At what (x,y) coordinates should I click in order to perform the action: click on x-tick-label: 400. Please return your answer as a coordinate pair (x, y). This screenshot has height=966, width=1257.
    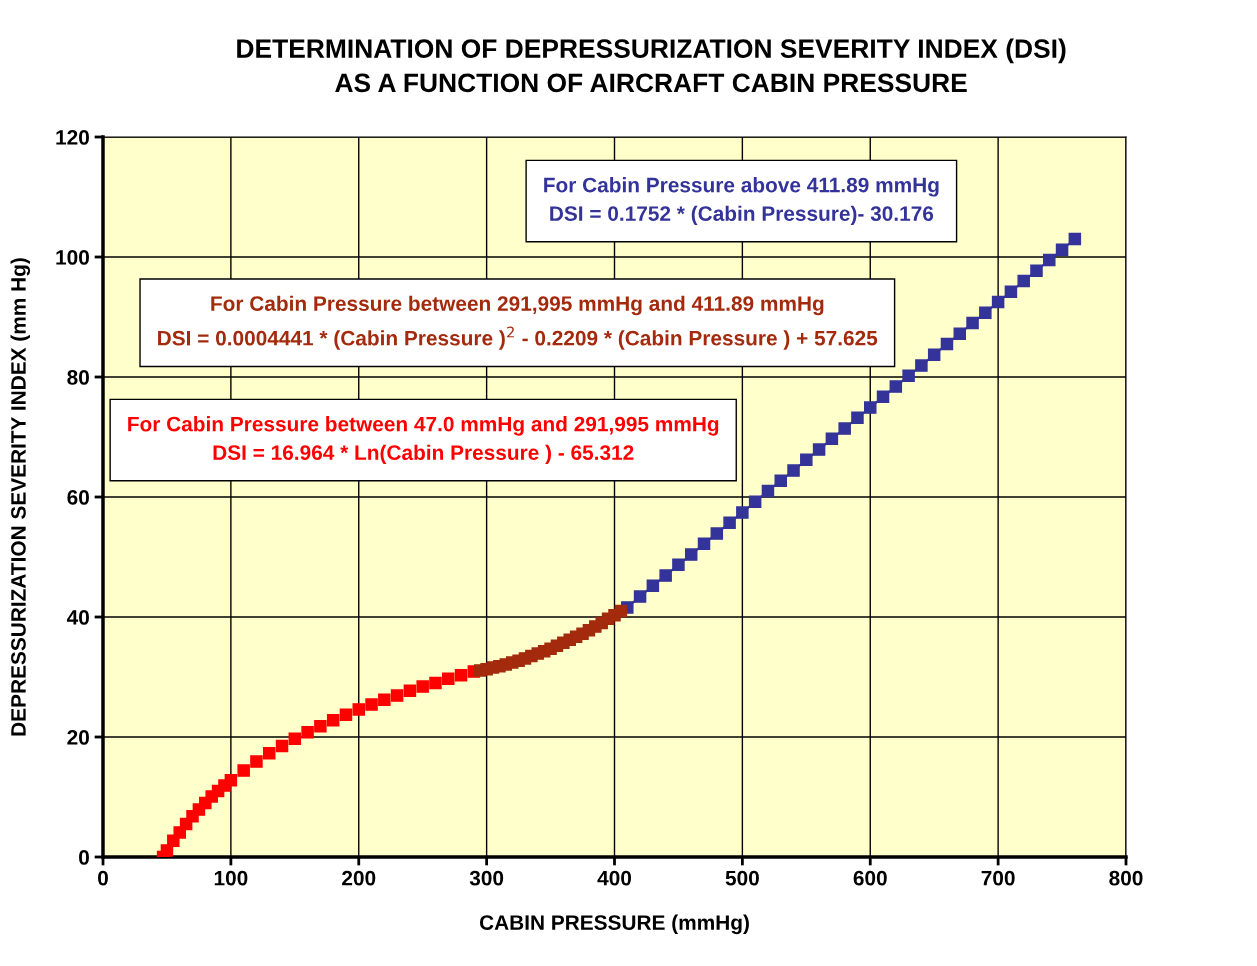
    Looking at the image, I should click on (614, 878).